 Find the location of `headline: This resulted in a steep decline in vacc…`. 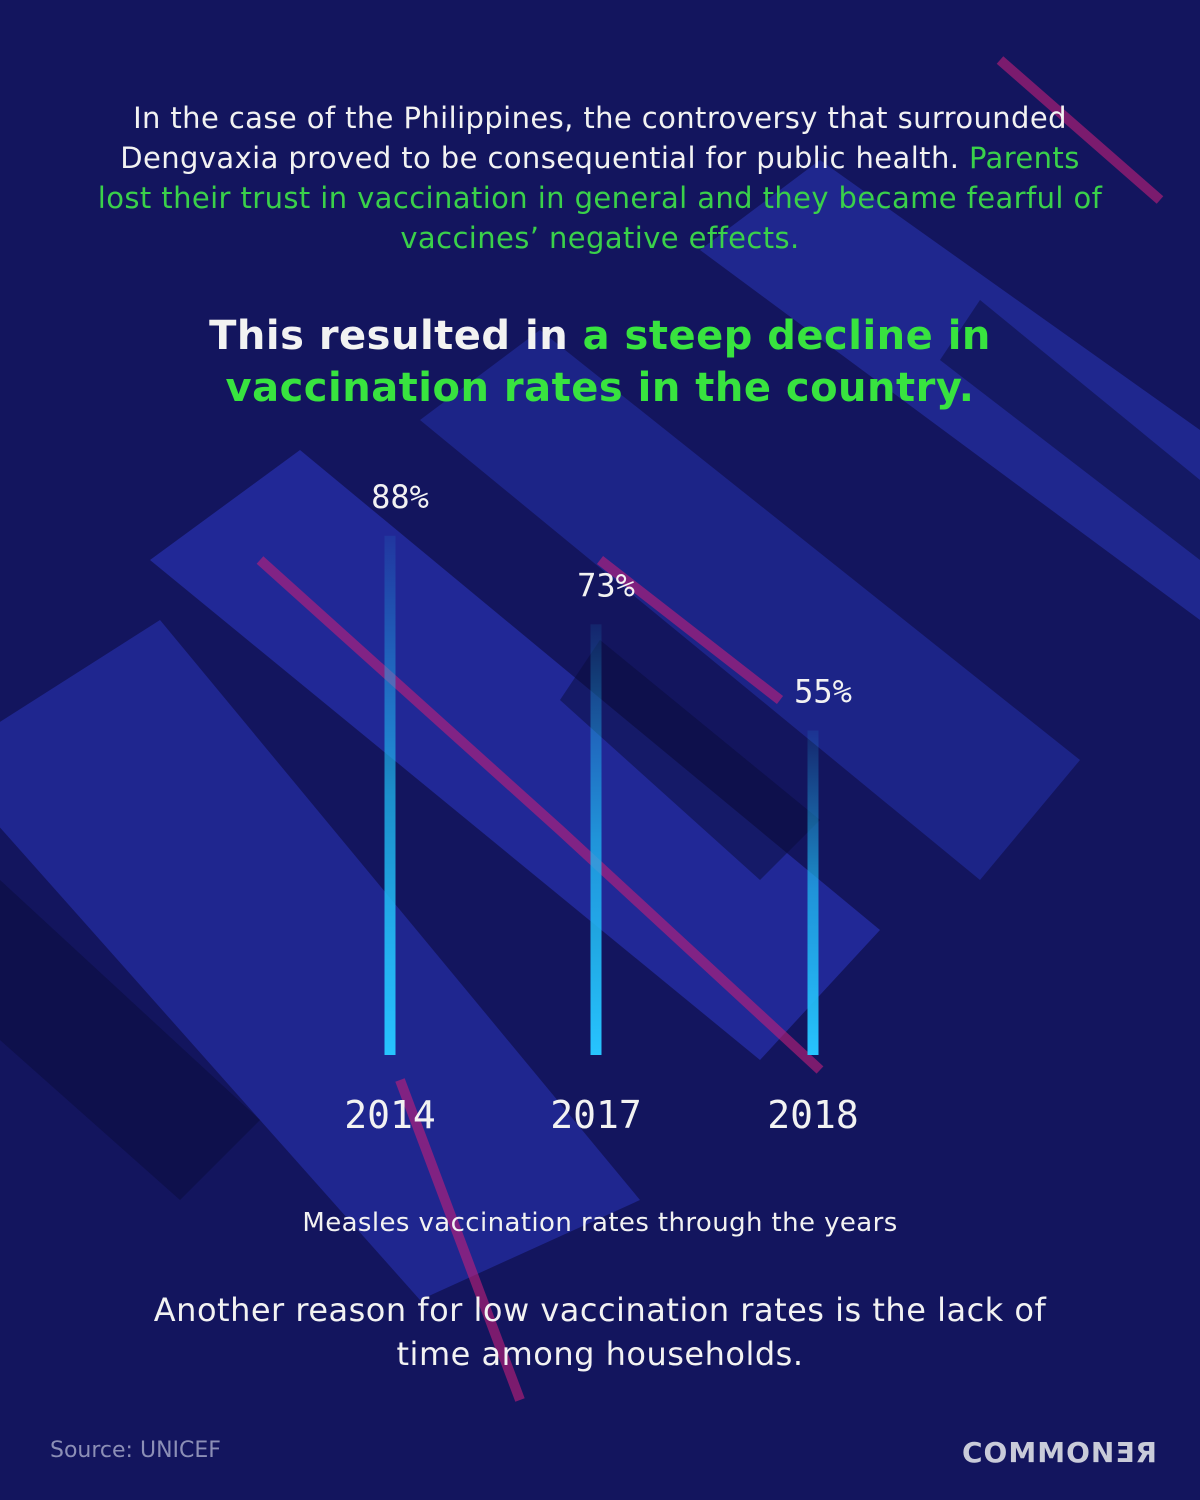

headline: This resulted in a steep decline in vacc… is located at coordinates (600, 362).